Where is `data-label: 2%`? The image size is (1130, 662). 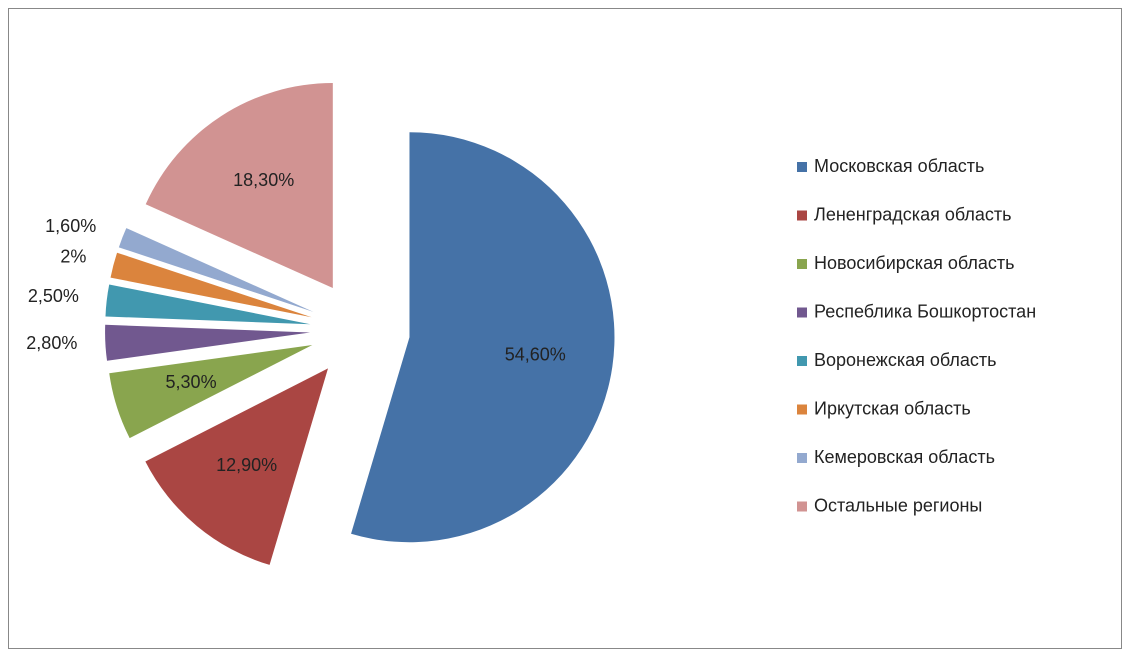 data-label: 2% is located at coordinates (73, 257).